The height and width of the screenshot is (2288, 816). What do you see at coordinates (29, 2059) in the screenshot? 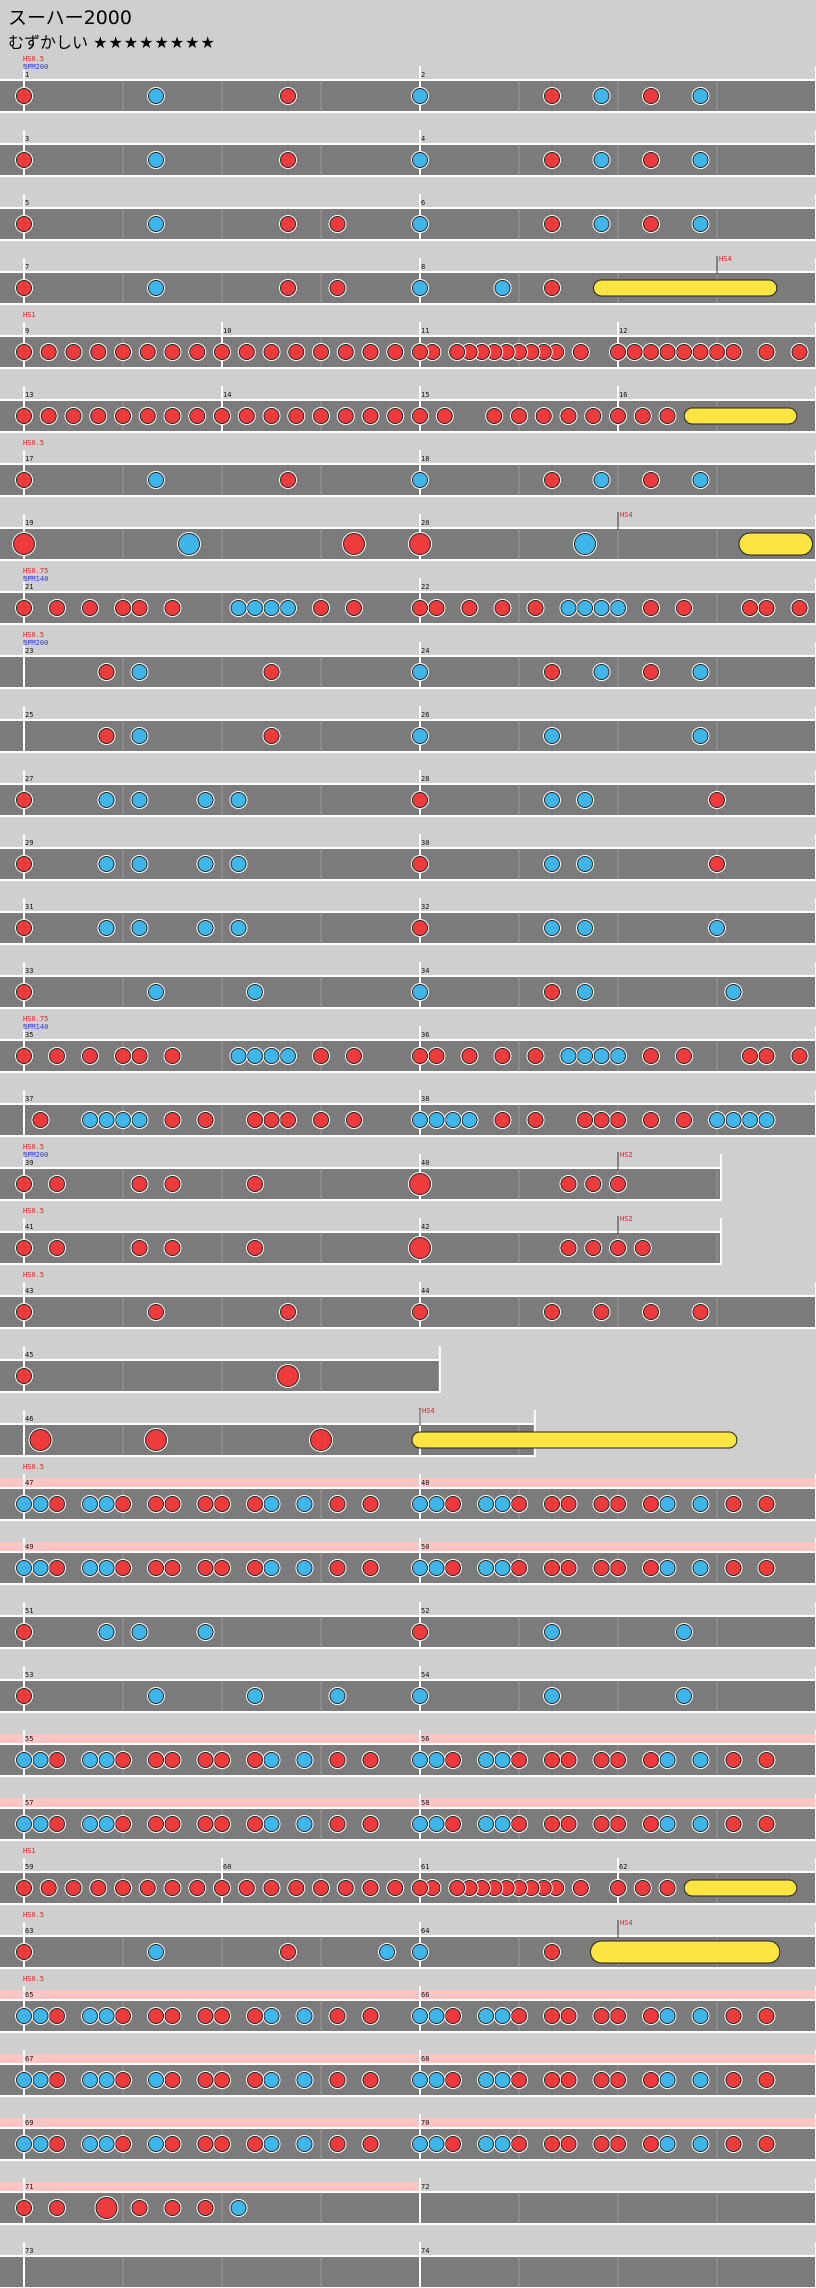
I see `bar-number: 67` at bounding box center [29, 2059].